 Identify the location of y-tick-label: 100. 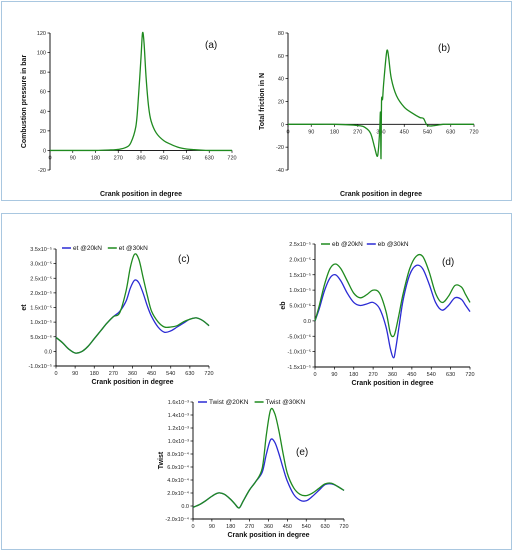
(41, 54).